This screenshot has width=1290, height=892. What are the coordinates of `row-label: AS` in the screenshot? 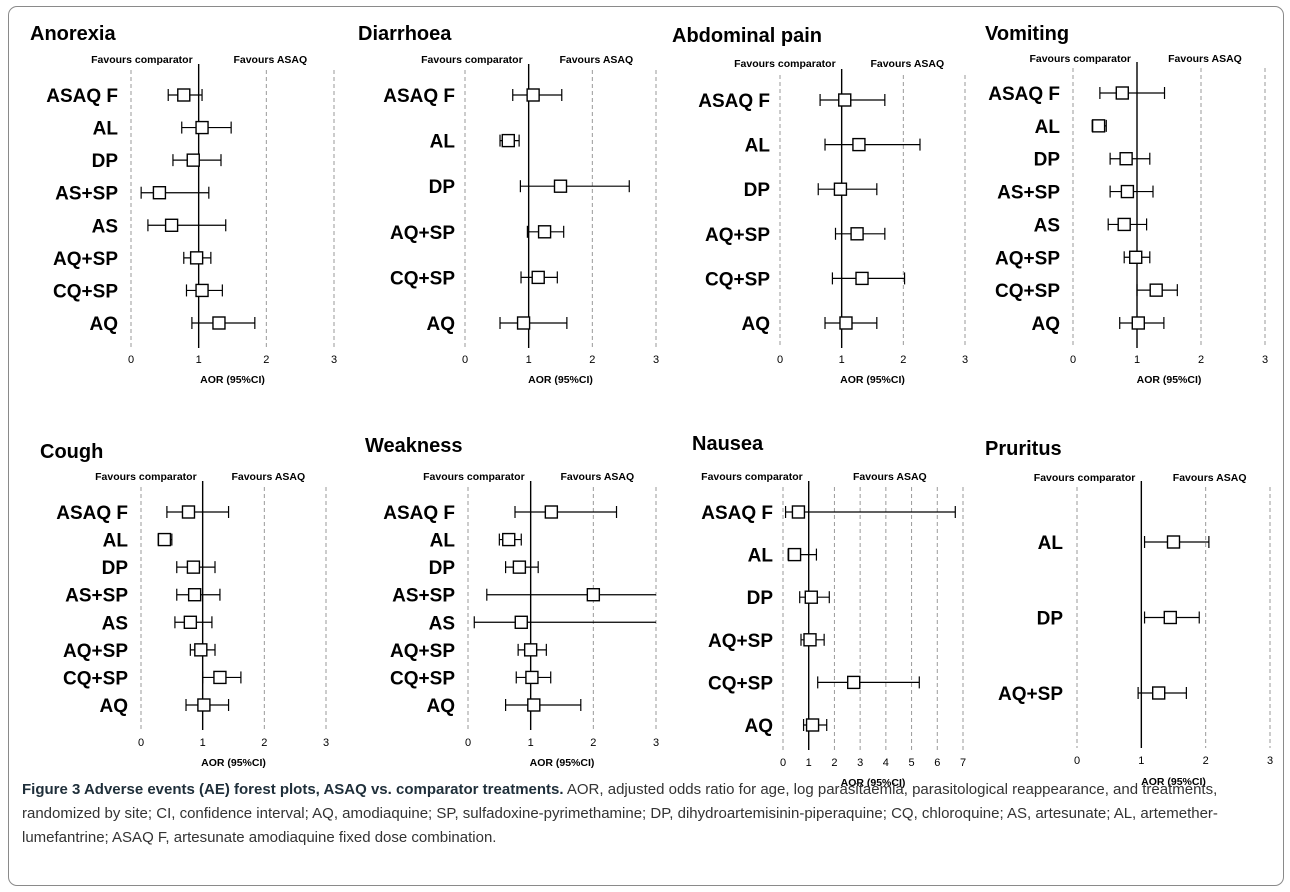 It's located at (115, 623).